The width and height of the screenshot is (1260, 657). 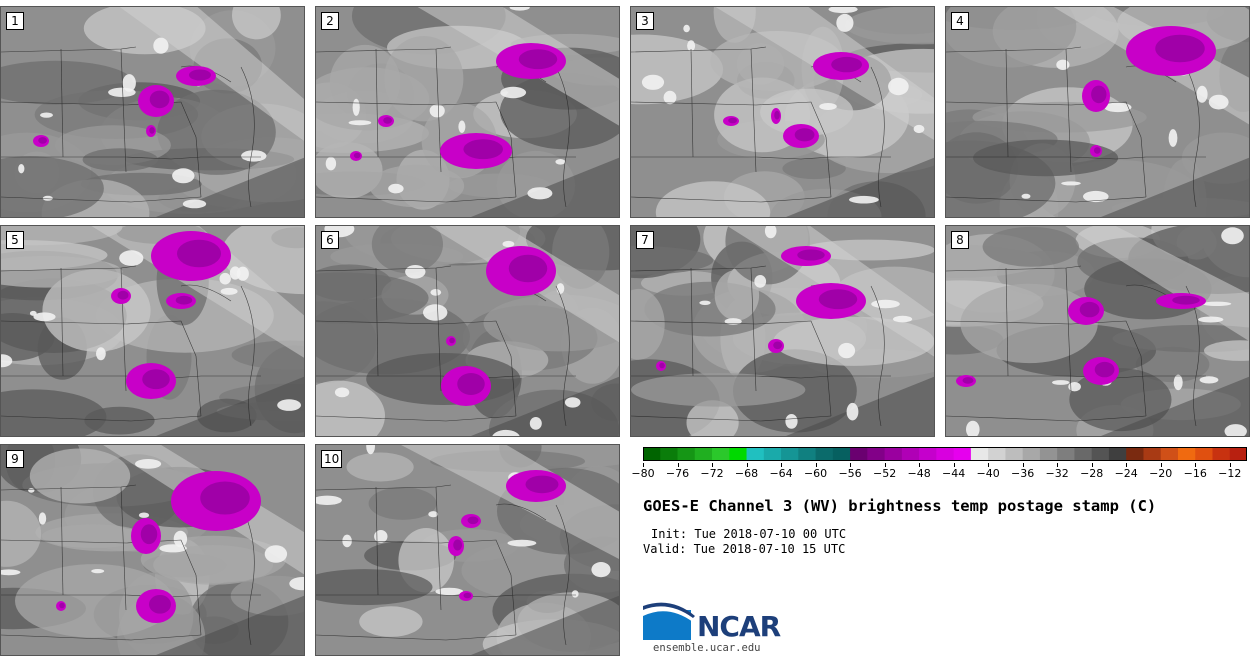 I want to click on postage-stamp-panel: 2, so click(x=467, y=112).